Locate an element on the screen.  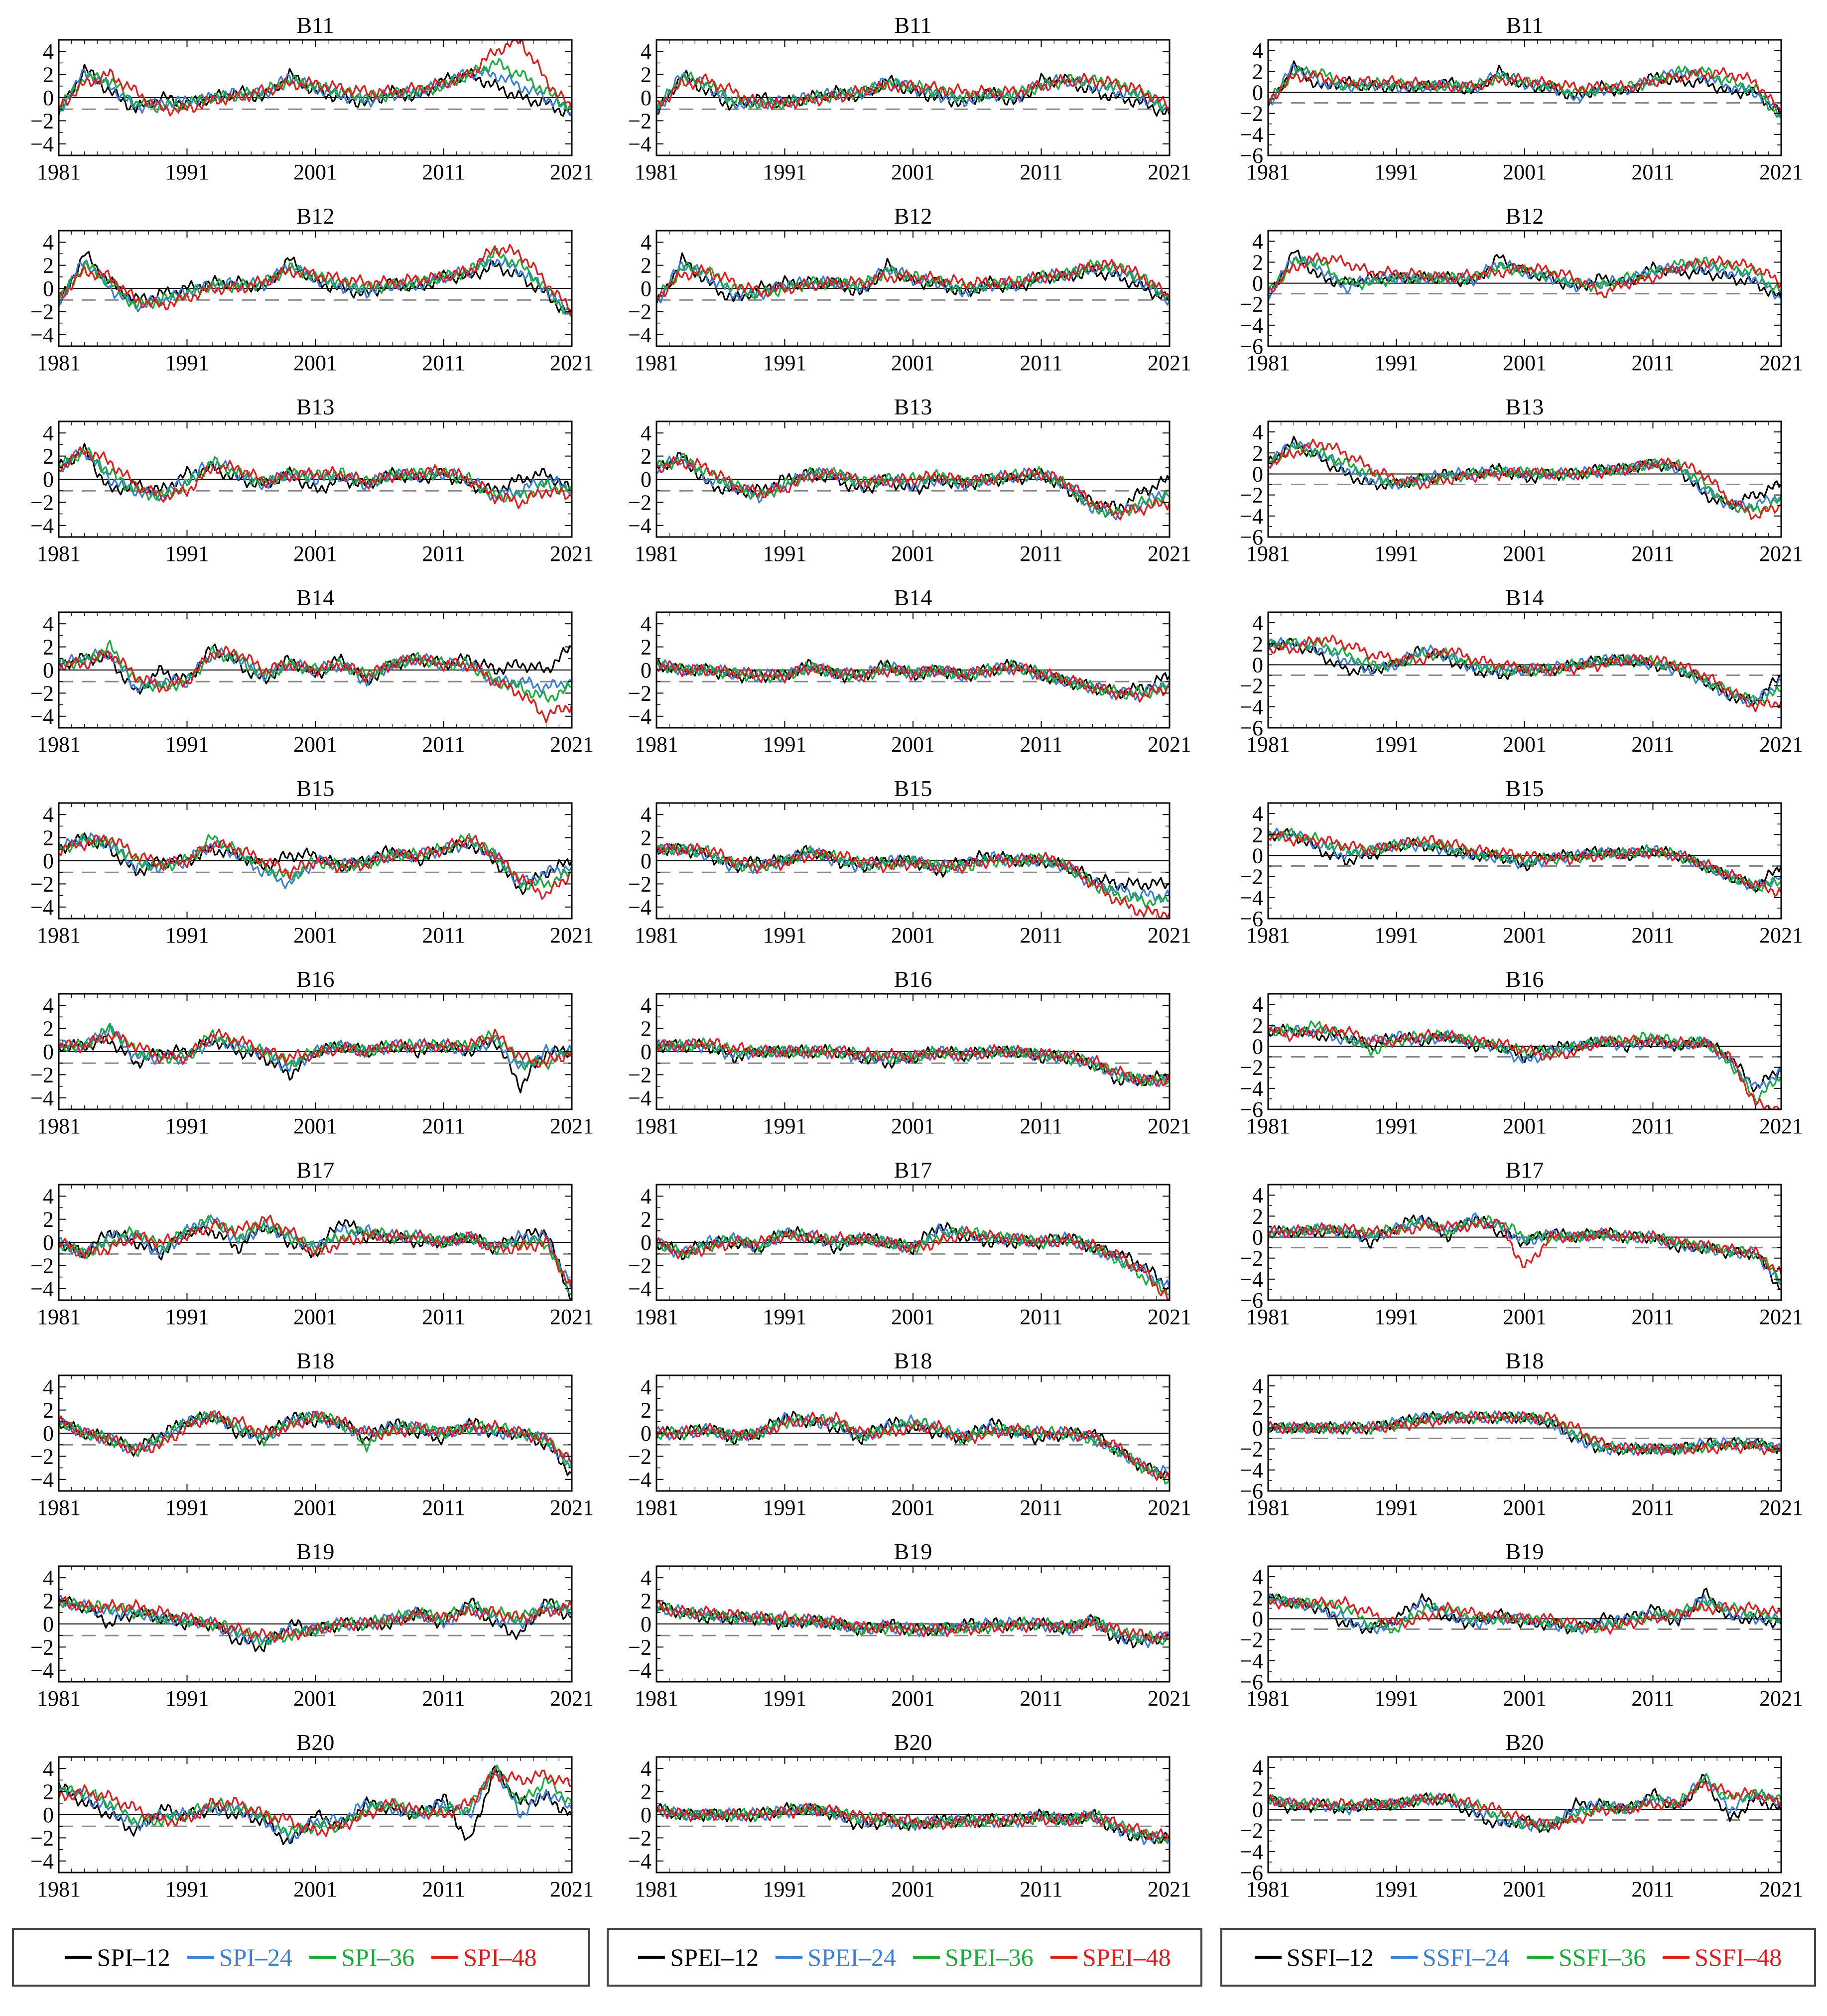
plot-frame is located at coordinates (1525, 1433).